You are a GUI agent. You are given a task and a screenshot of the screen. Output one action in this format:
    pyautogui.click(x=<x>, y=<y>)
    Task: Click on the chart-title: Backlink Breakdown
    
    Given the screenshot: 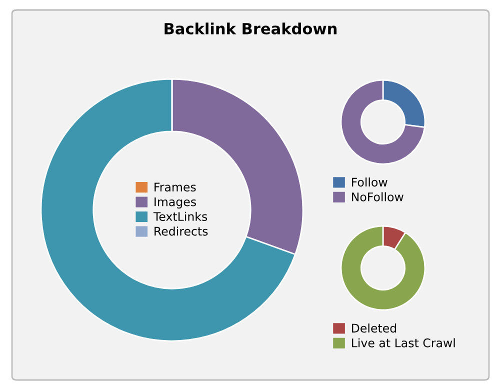 What is the action you would take?
    pyautogui.click(x=250, y=28)
    